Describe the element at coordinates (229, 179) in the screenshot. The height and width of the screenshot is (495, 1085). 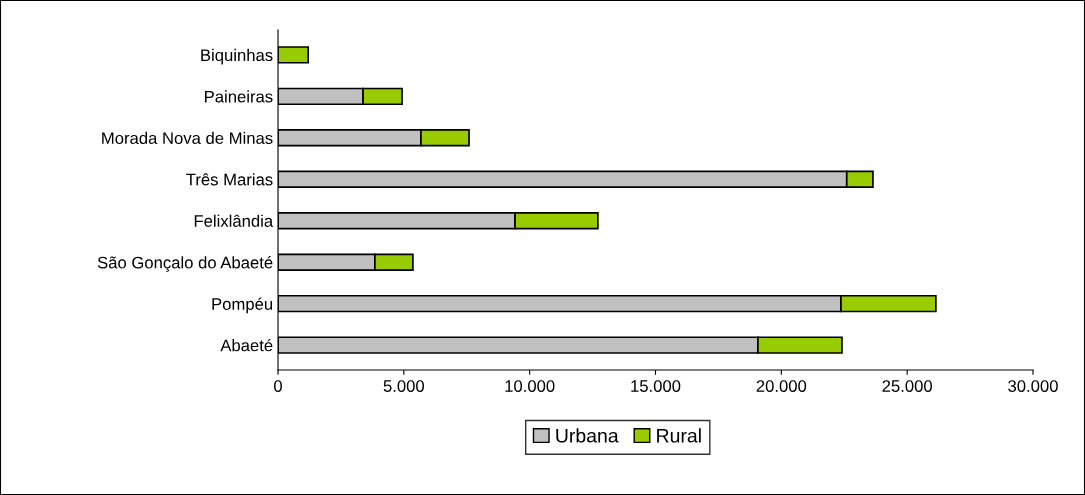
I see `y-tick-label: Três Marias` at that location.